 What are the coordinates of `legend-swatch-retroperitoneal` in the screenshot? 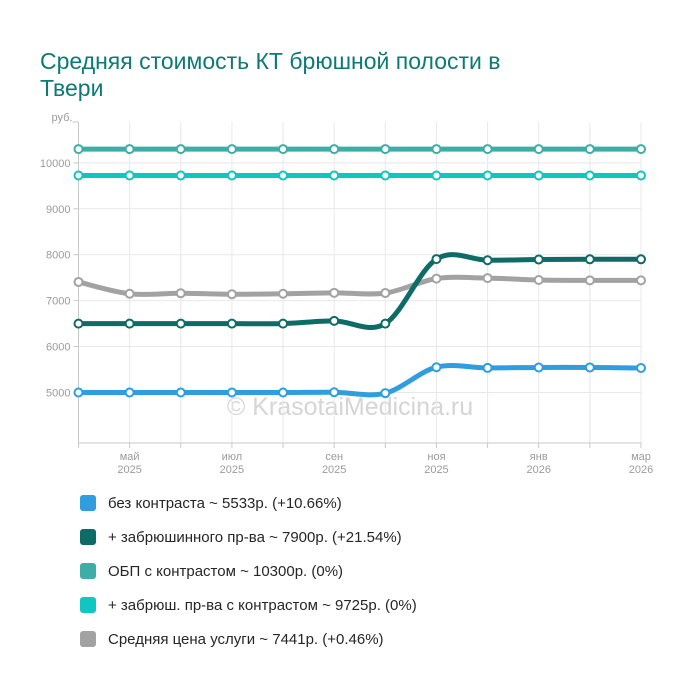 It's located at (88, 537).